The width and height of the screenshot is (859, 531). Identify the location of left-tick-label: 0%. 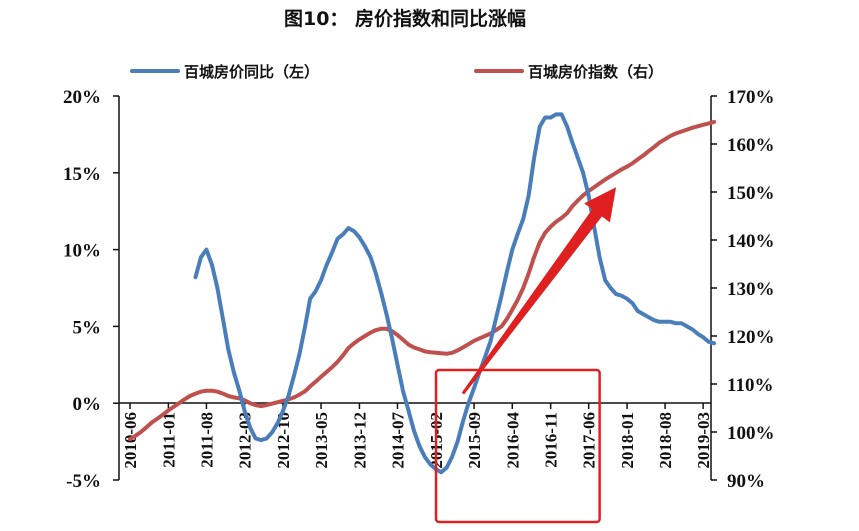
(87, 404).